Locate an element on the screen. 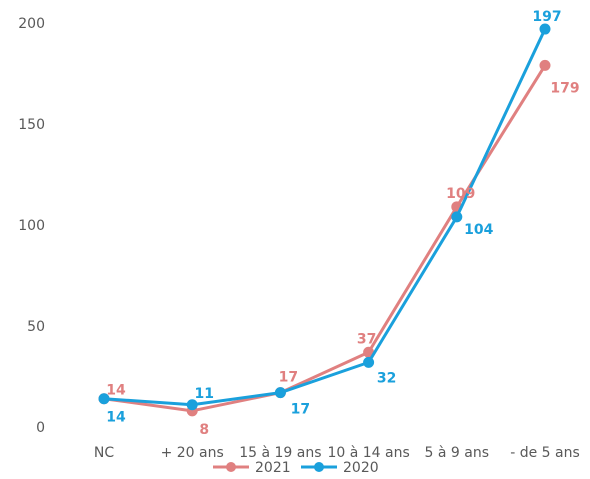 The image size is (590, 479). y-axis-ticks: 0 50 100 150 200 is located at coordinates (31, 226).